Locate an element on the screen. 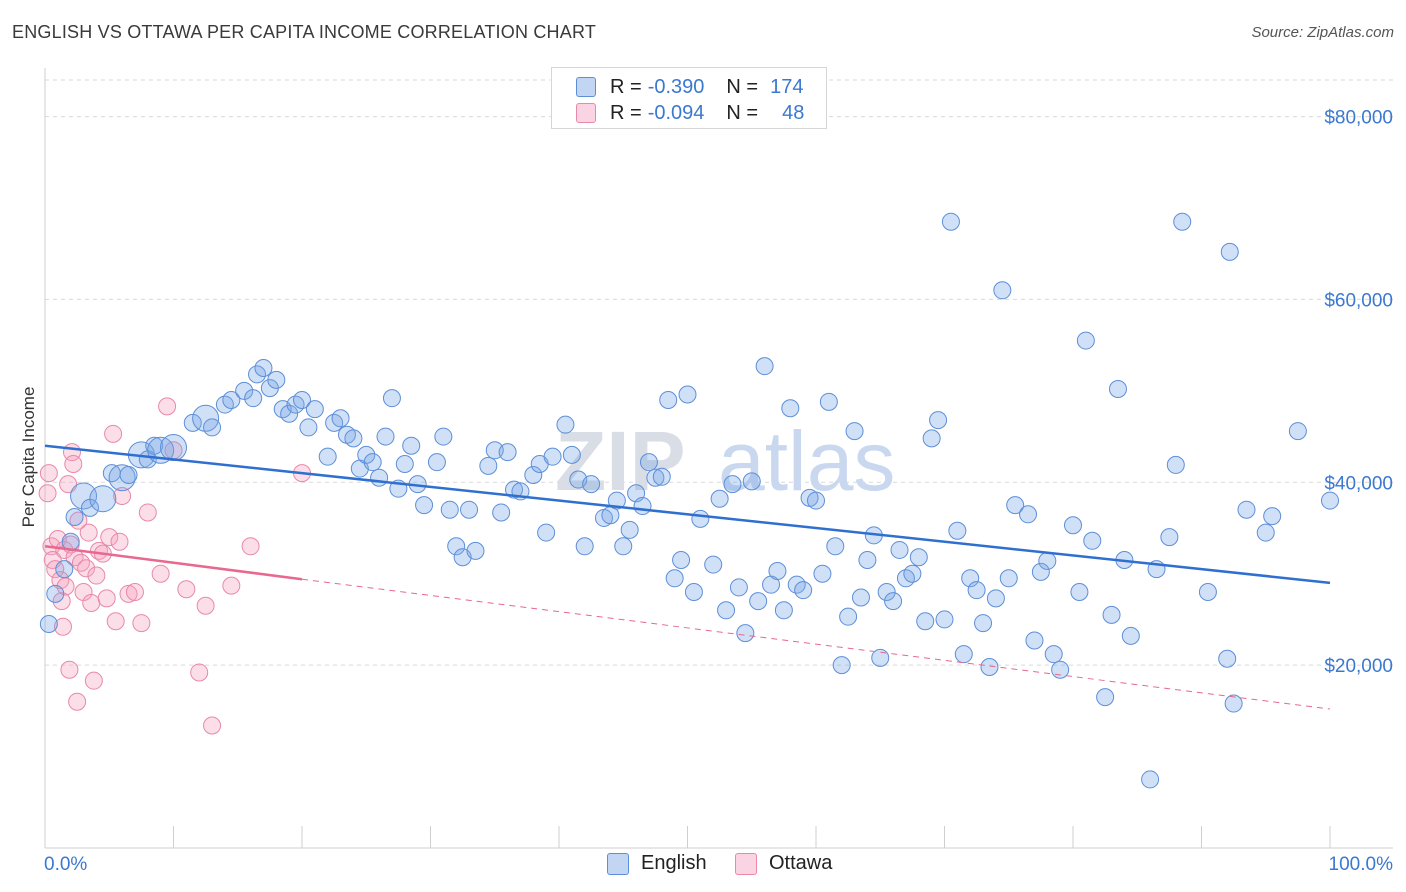 Image resolution: width=1406 pixels, height=892 pixels. x-tick-label: 0.0% is located at coordinates (65, 864).